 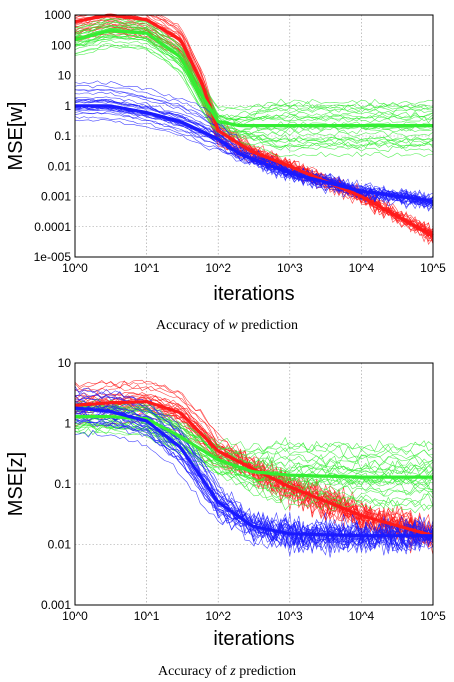 I want to click on series-line-blue, so click(x=254, y=153).